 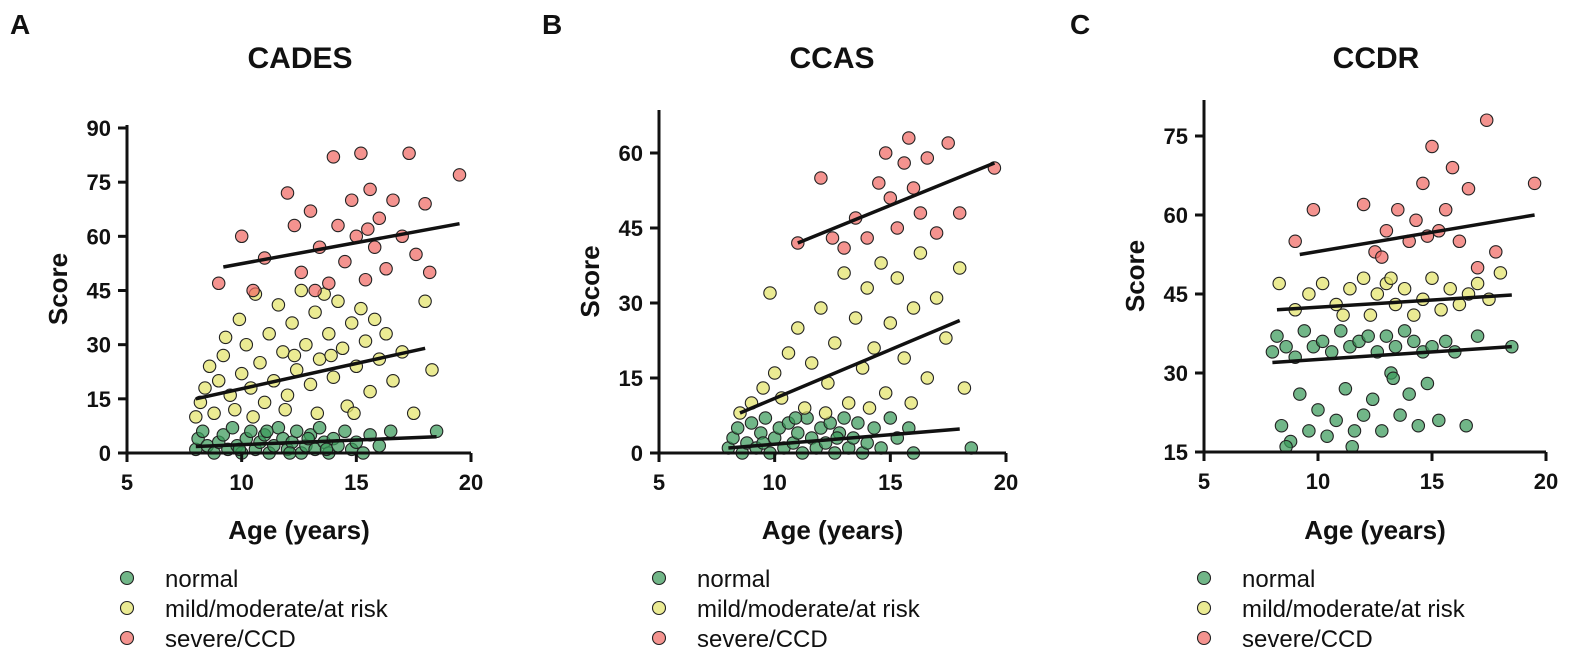 What do you see at coordinates (1176, 452) in the screenshot?
I see `y-tick-label: 15` at bounding box center [1176, 452].